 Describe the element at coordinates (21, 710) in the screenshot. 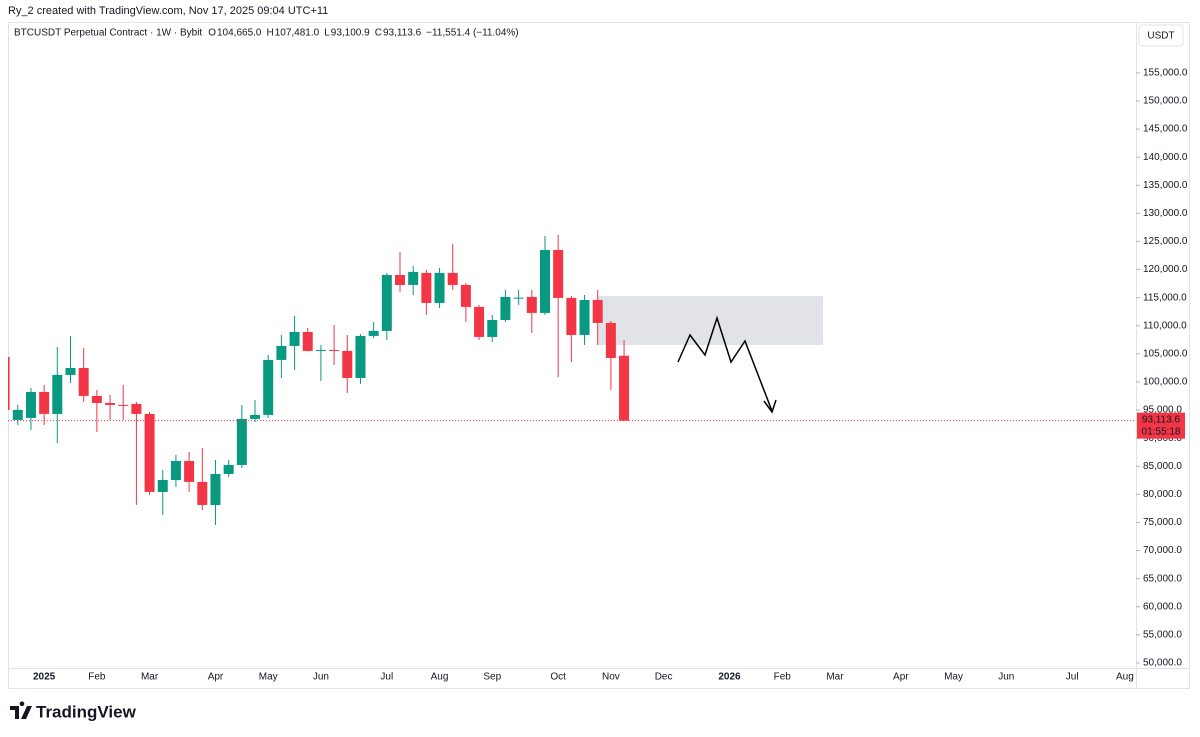

I see `logo-mark` at that location.